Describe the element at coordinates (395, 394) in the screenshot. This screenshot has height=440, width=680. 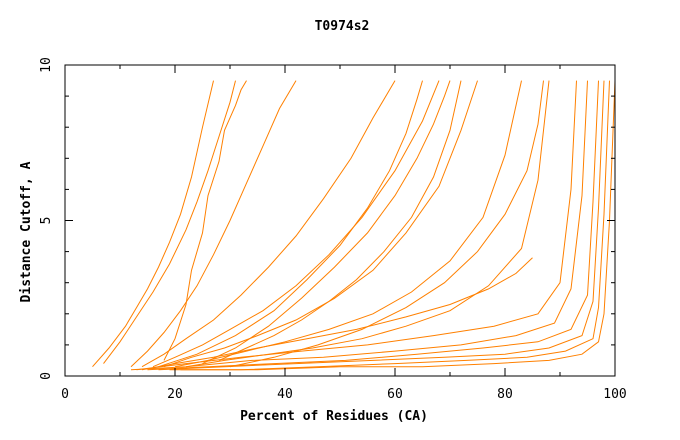
I see `x-tick-label: 60` at that location.